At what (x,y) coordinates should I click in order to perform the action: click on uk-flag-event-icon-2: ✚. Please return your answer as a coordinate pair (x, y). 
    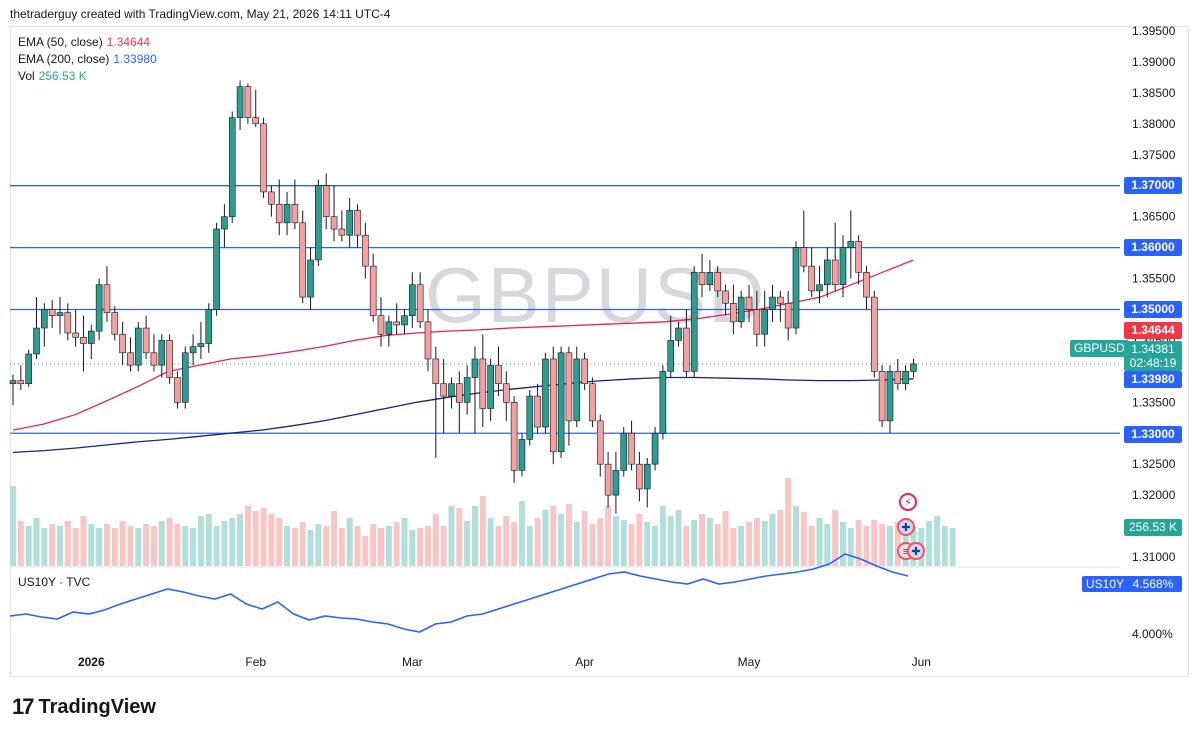
    Looking at the image, I should click on (916, 551).